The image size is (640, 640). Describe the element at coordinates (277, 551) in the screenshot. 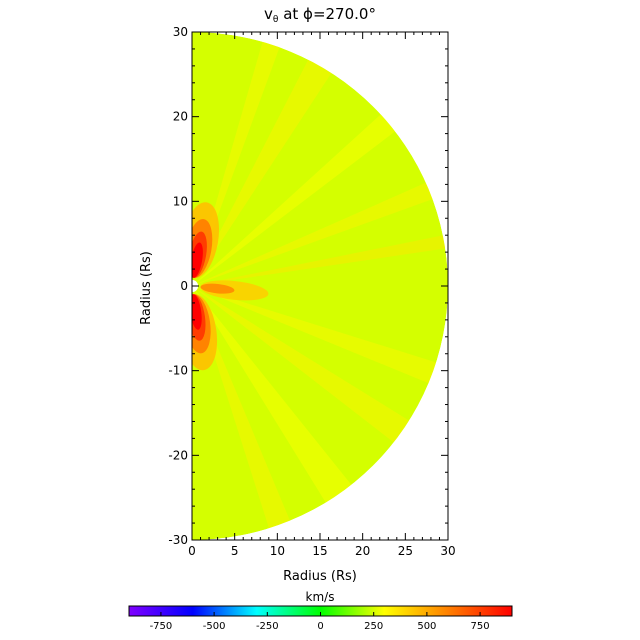

I see `x-tick-label: 10` at that location.